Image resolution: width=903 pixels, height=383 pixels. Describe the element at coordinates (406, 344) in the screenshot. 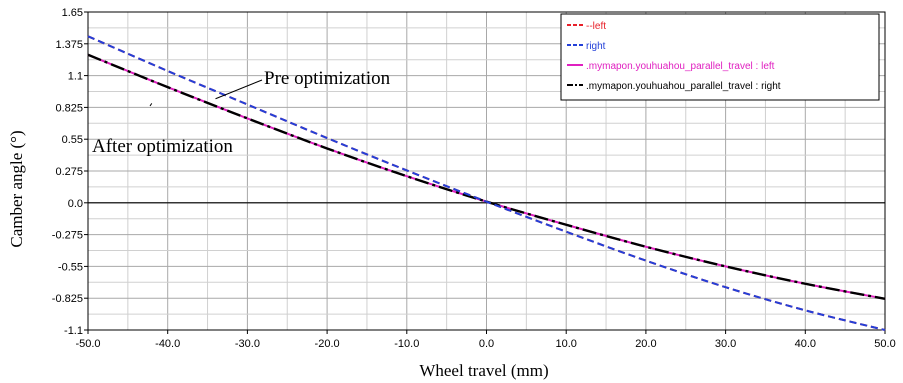

I see `x-tick-label: -10.0` at that location.